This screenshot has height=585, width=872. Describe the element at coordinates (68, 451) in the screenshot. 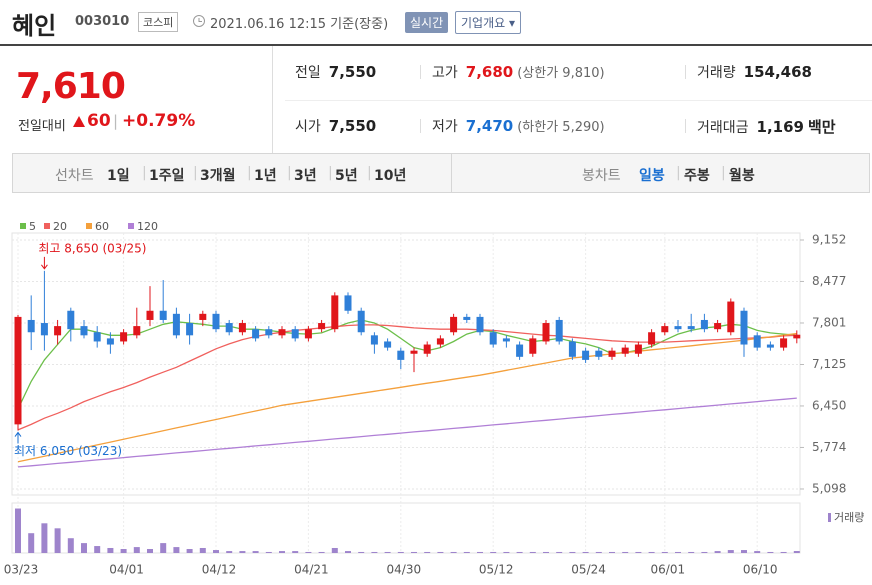

I see `low-label: 최저 6,050 (03/23)` at that location.